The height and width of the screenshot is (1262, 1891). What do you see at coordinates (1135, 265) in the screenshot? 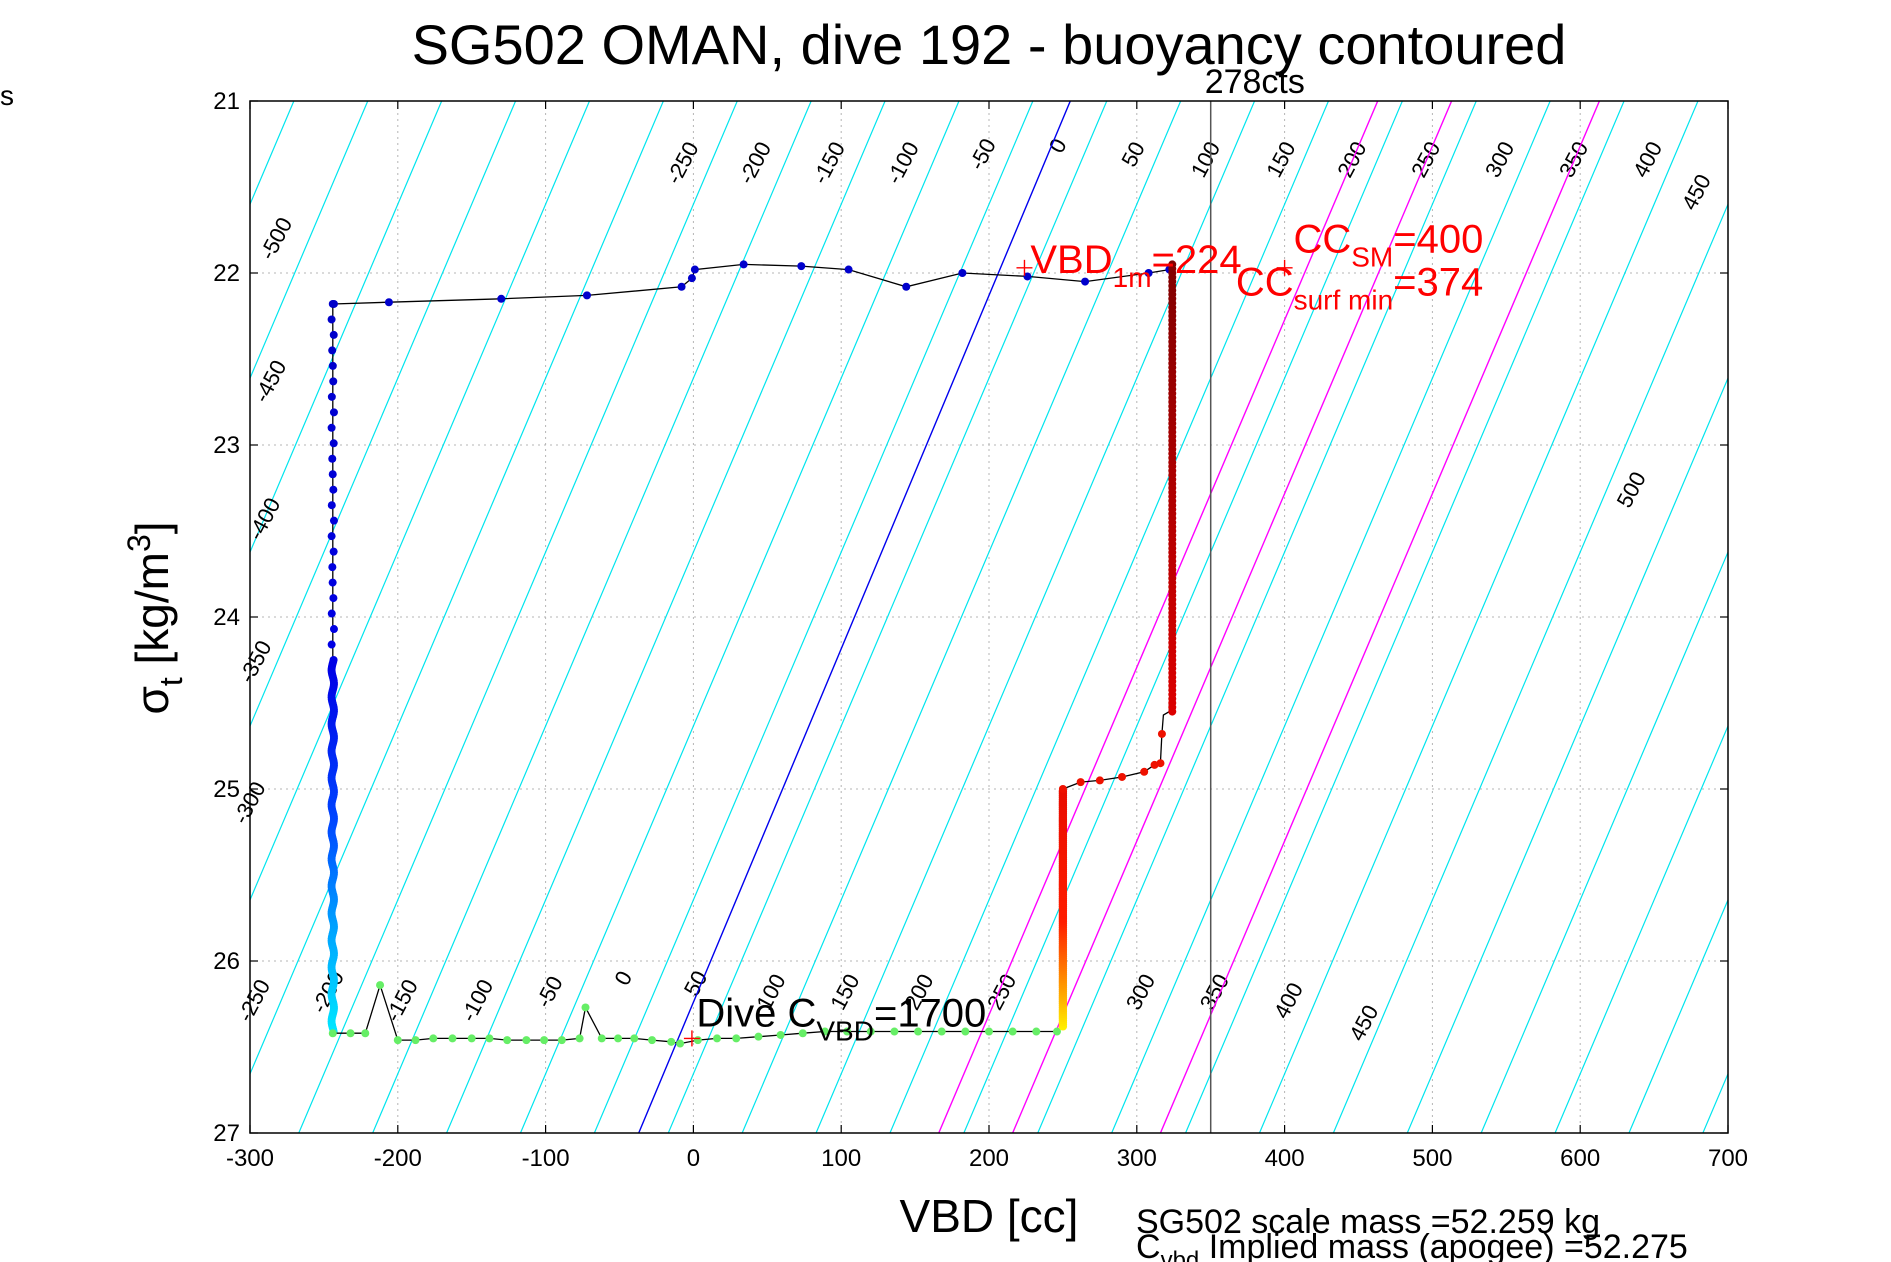
I see `annotation-text: VBD1m=224` at bounding box center [1135, 265].